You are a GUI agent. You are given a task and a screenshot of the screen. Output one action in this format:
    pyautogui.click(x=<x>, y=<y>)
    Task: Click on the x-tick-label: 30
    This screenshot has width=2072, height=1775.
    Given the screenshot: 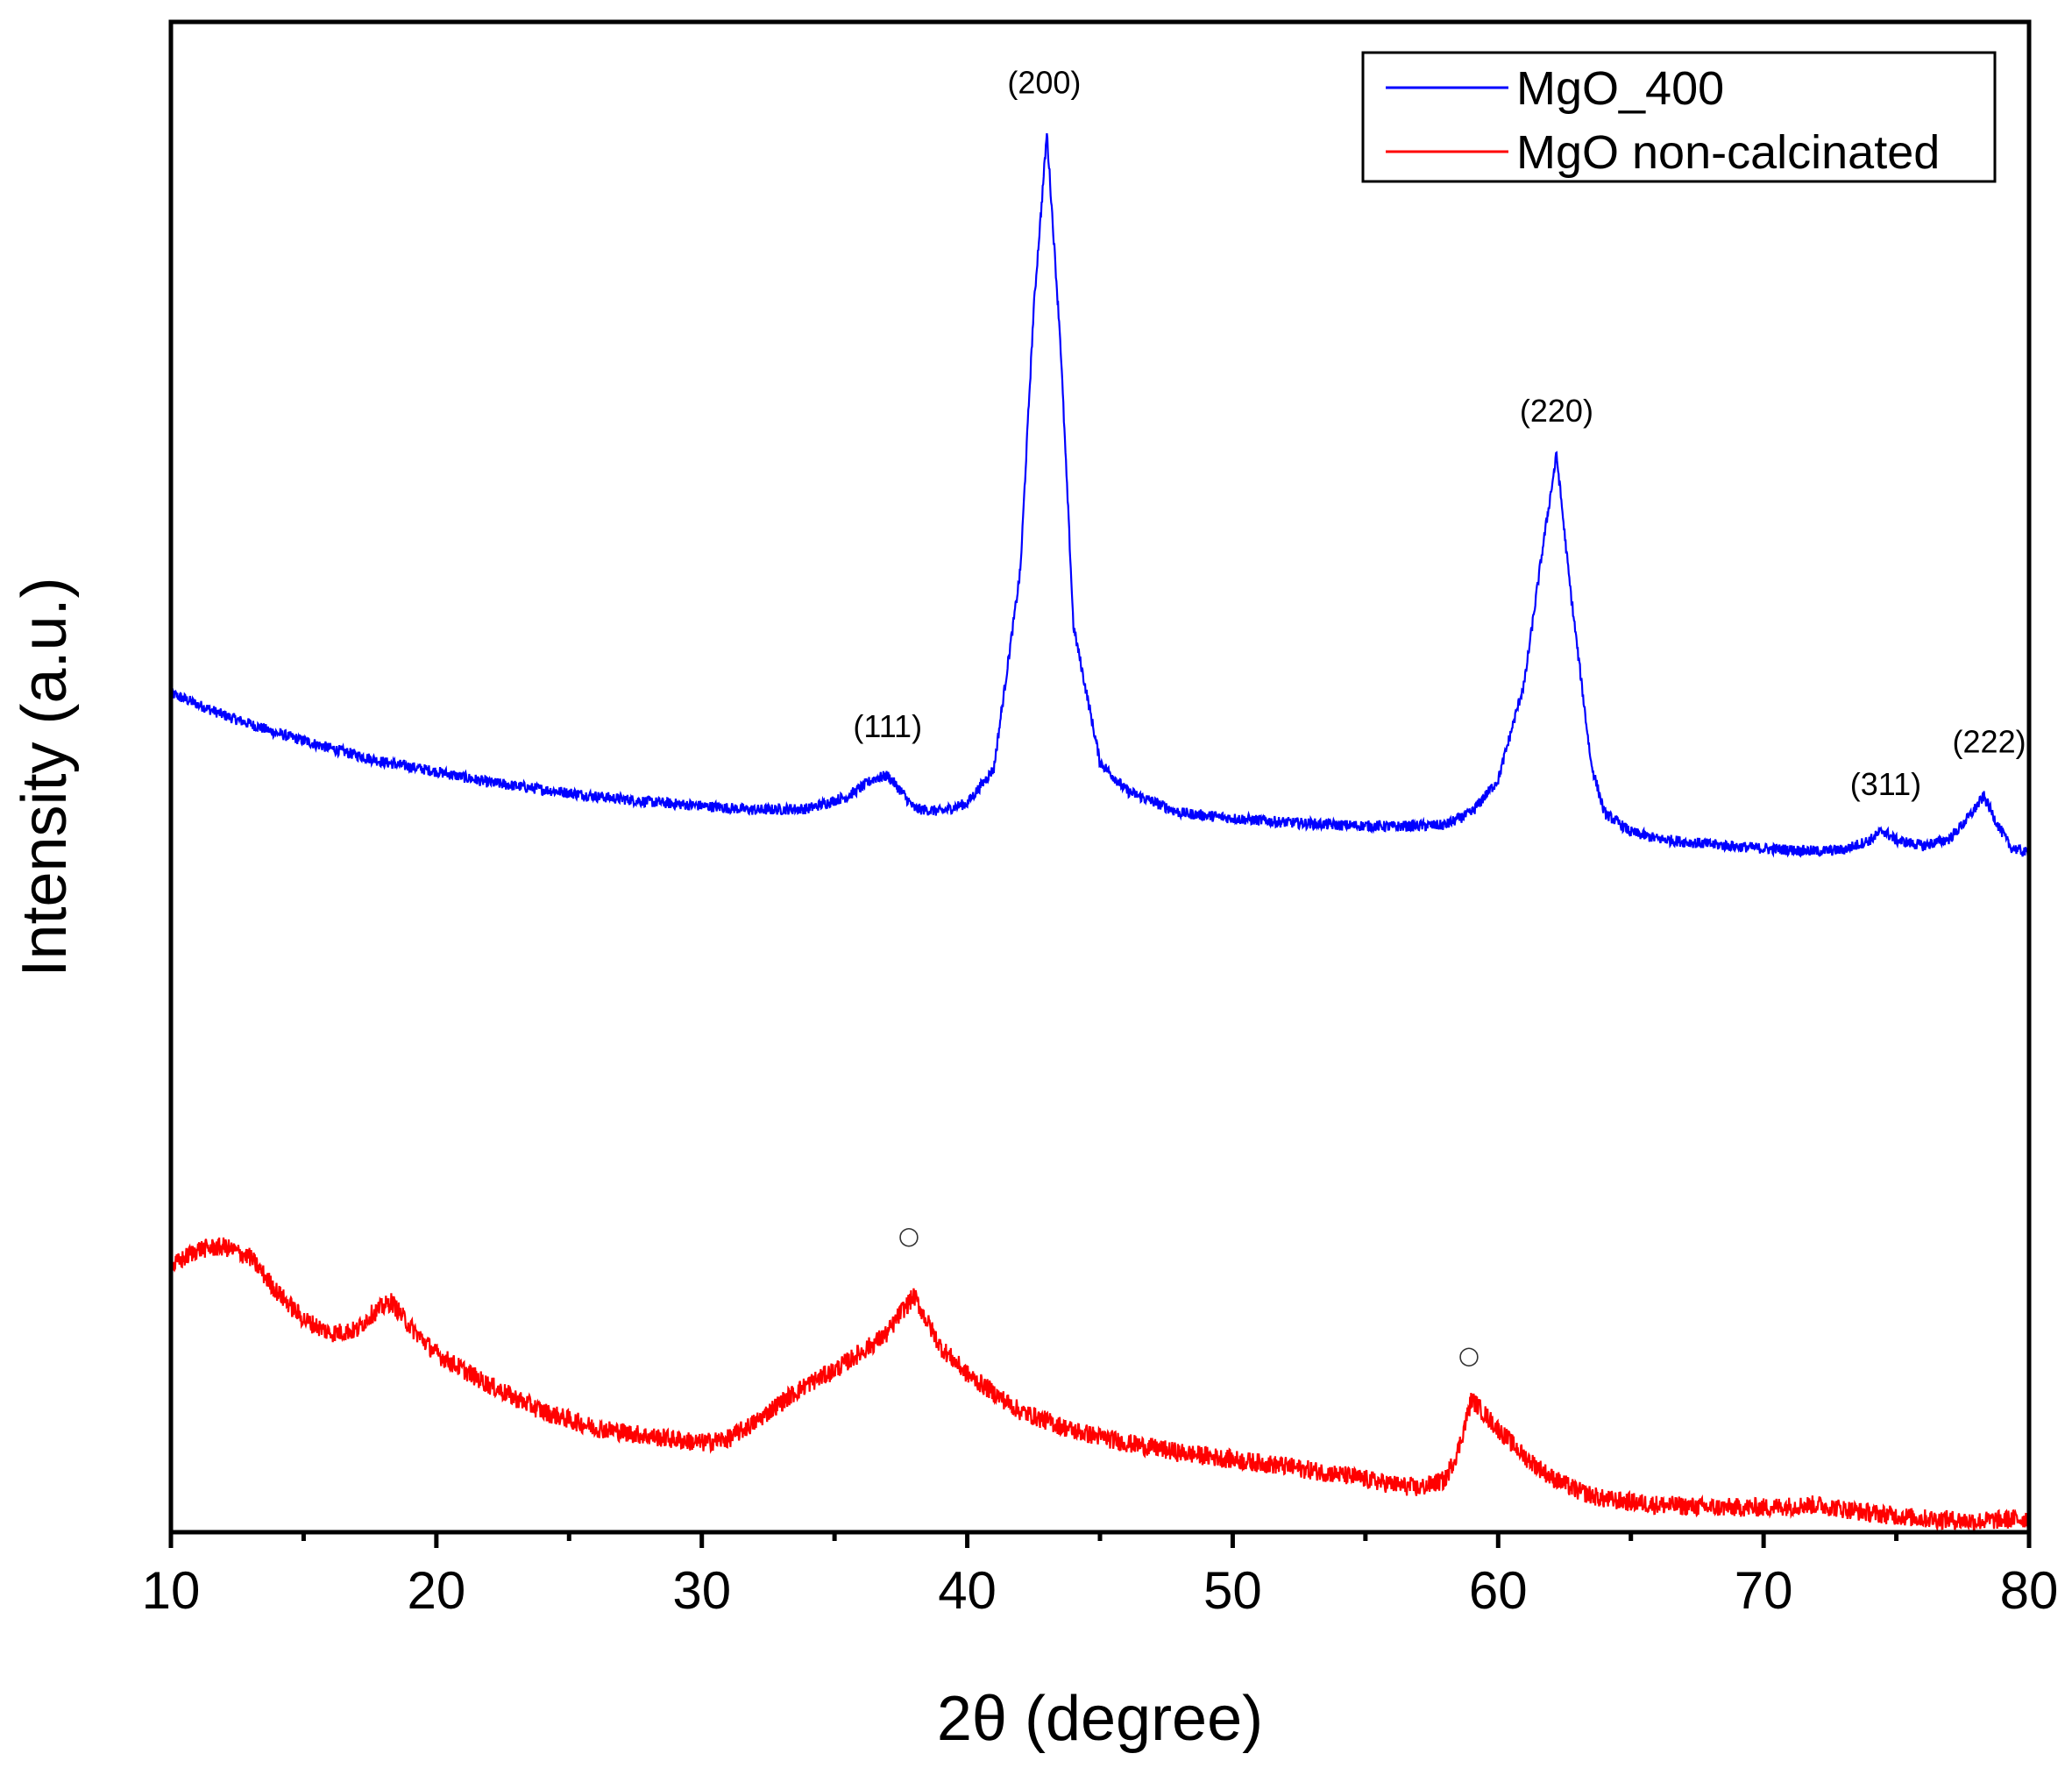 What is the action you would take?
    pyautogui.click(x=701, y=1590)
    